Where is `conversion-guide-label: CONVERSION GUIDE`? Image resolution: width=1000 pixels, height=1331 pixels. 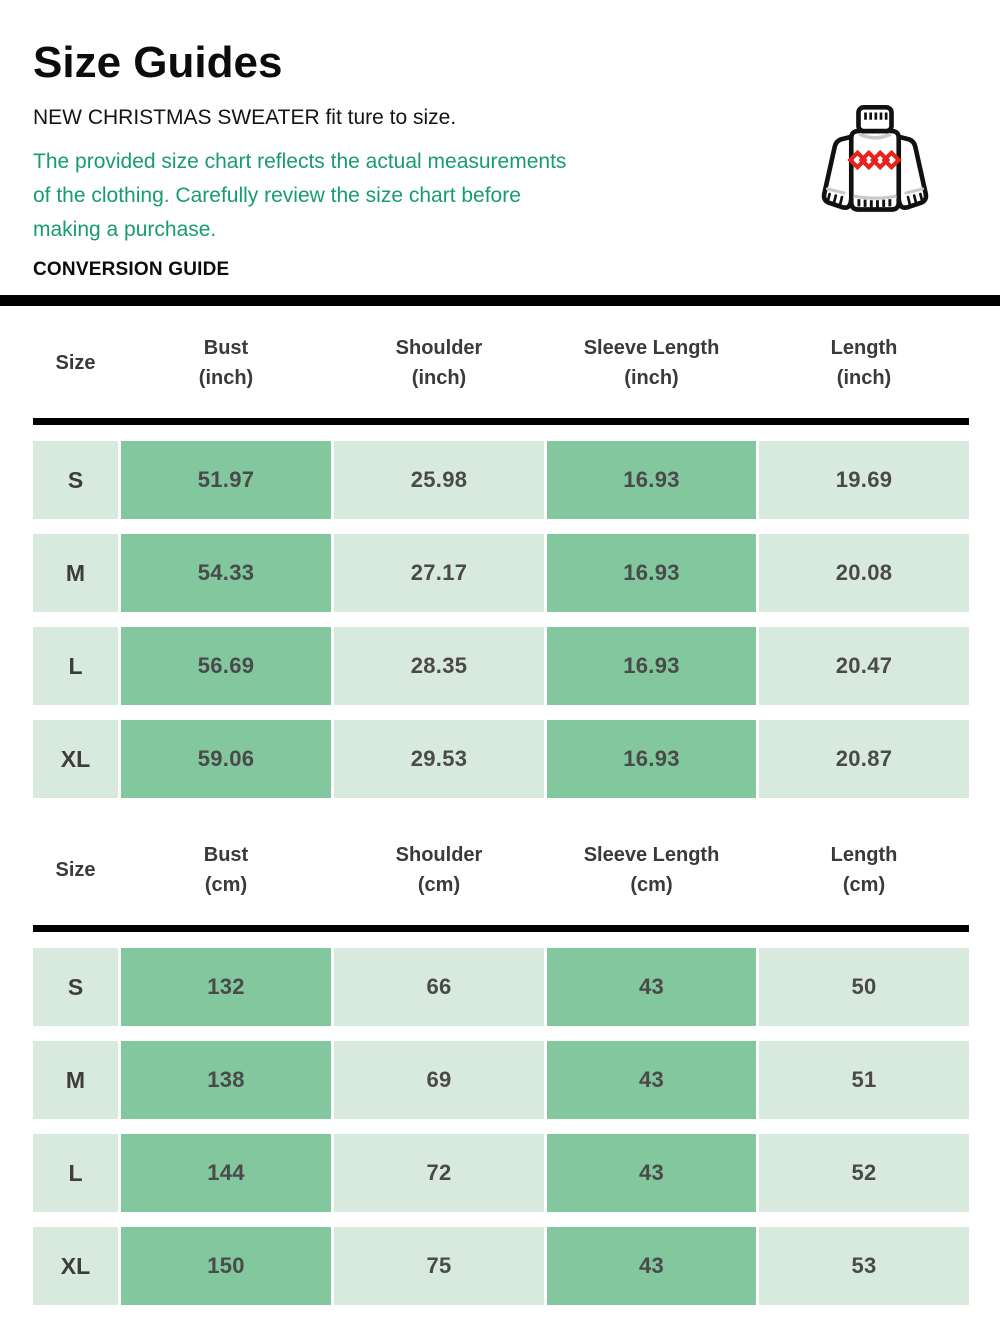
conversion-guide-label: CONVERSION GUIDE is located at coordinates (131, 269).